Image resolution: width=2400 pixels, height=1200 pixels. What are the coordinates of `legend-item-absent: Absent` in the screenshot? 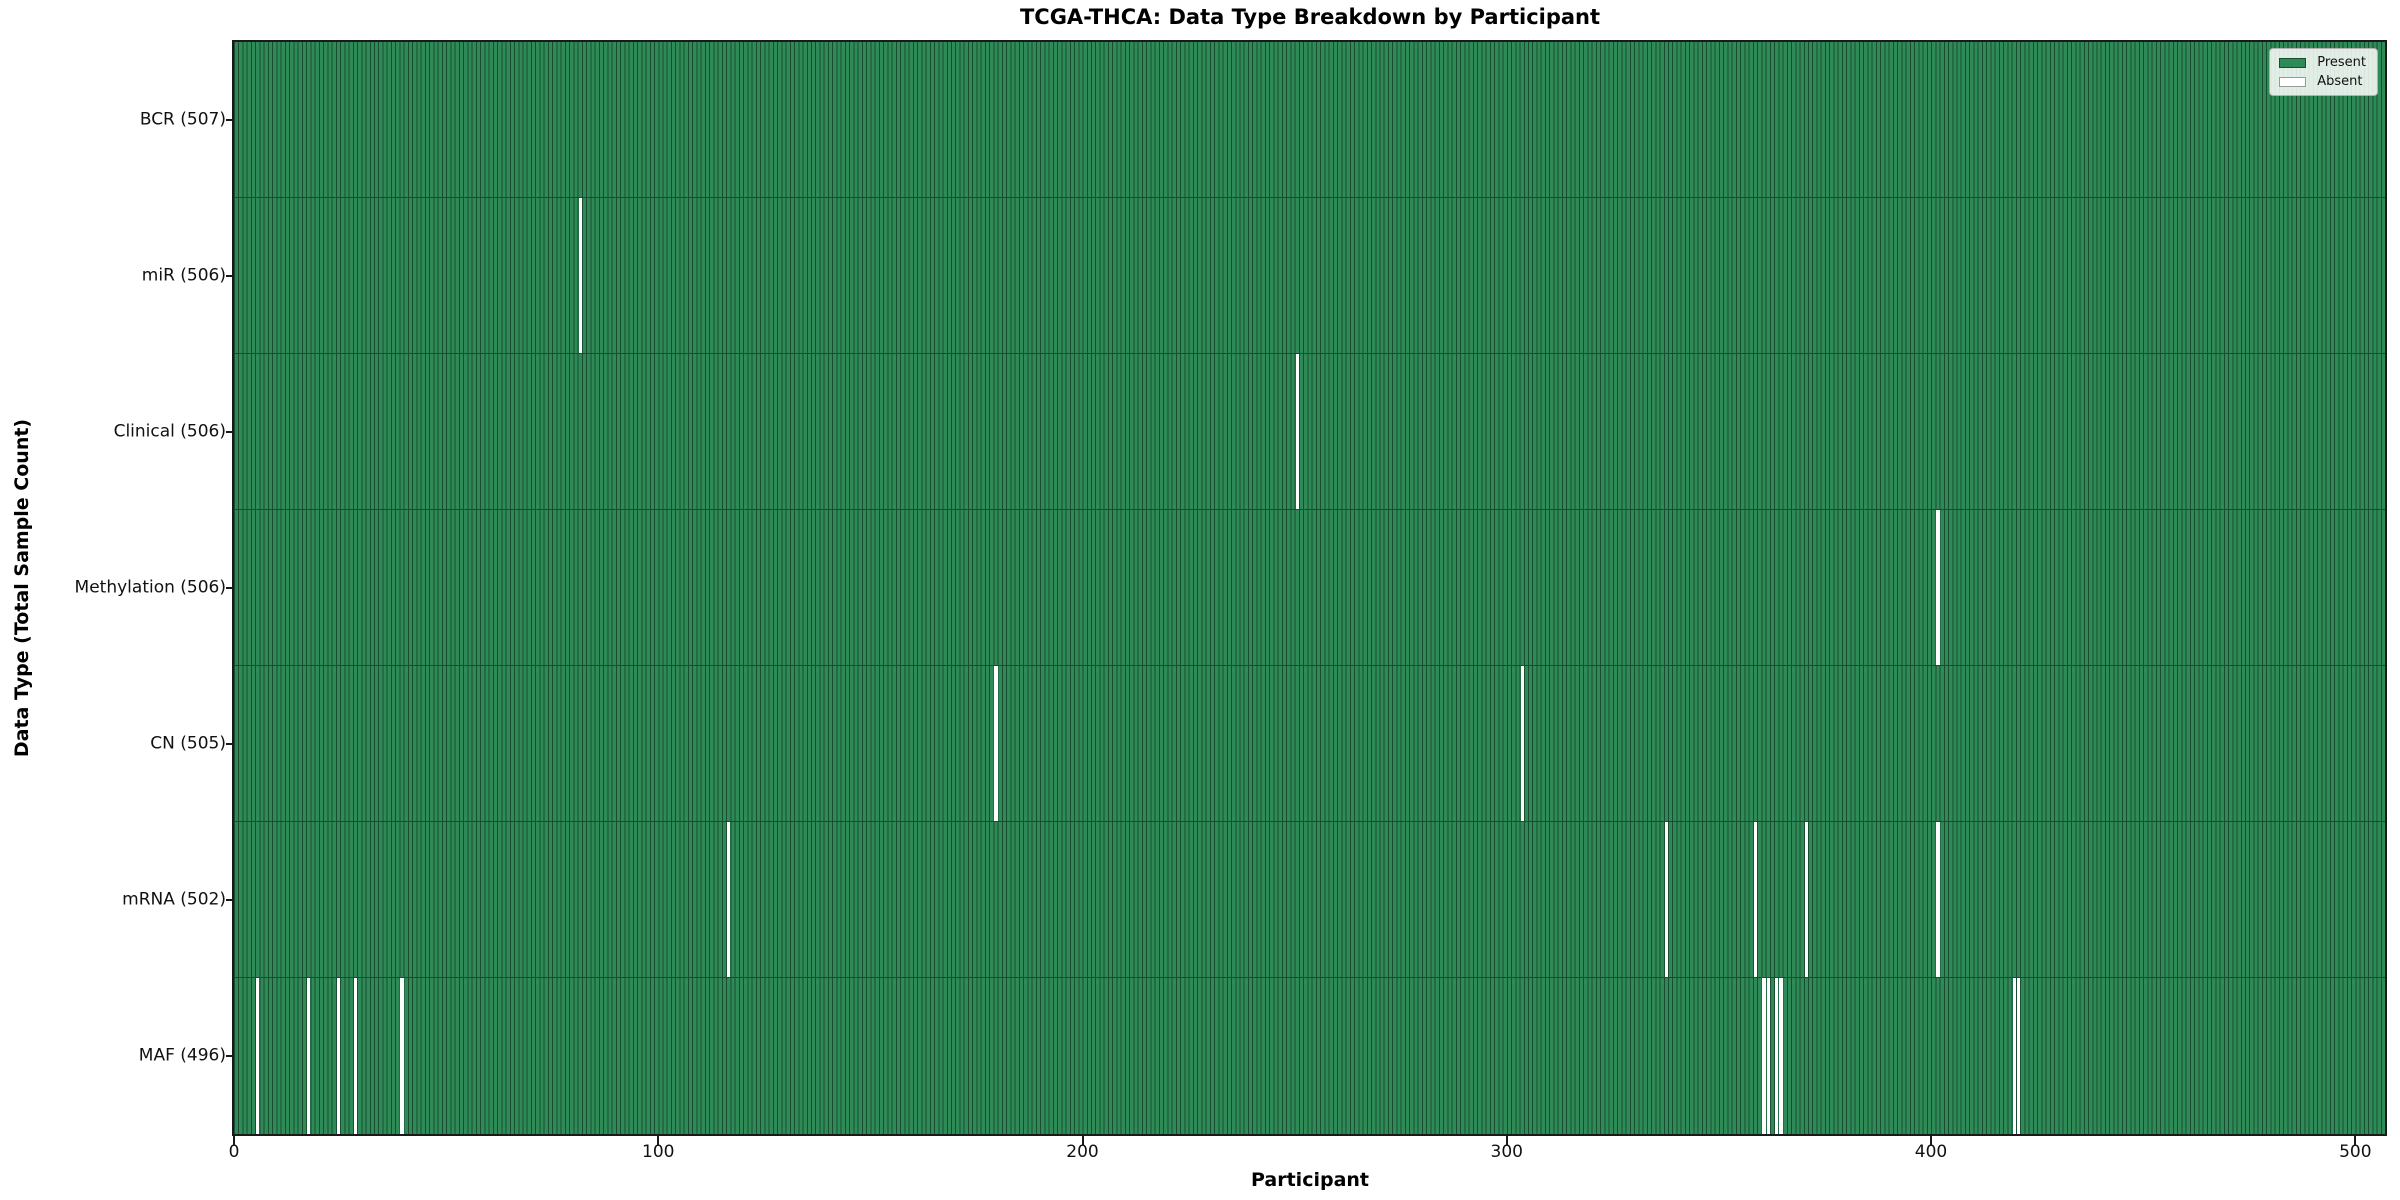 It's located at (2322, 81).